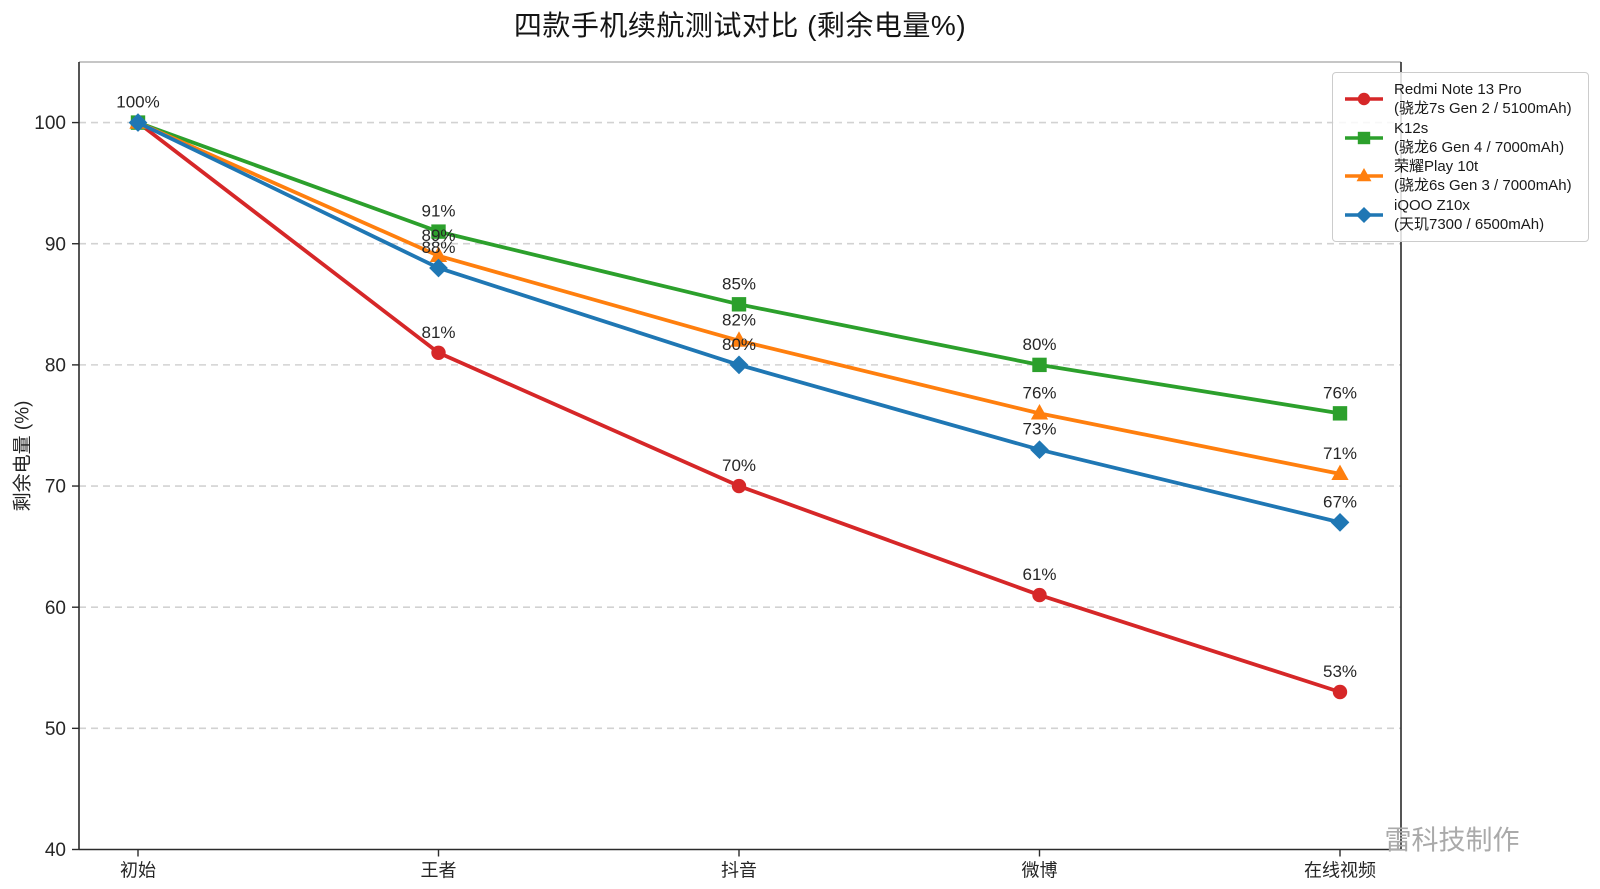 This screenshot has height=889, width=1600. What do you see at coordinates (1483, 176) in the screenshot?
I see `legend-label: 荣耀Play 10t (骁龙6s Gen 3 / 7000mAh)` at bounding box center [1483, 176].